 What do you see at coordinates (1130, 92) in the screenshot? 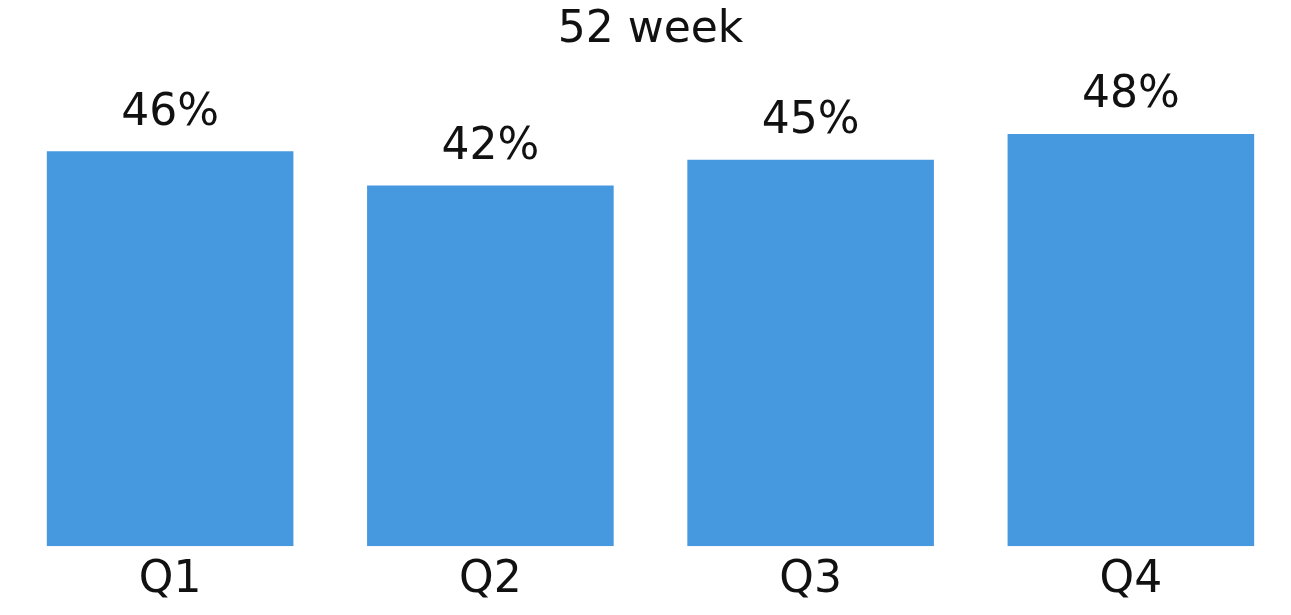
I see `data-label: 48%` at bounding box center [1130, 92].